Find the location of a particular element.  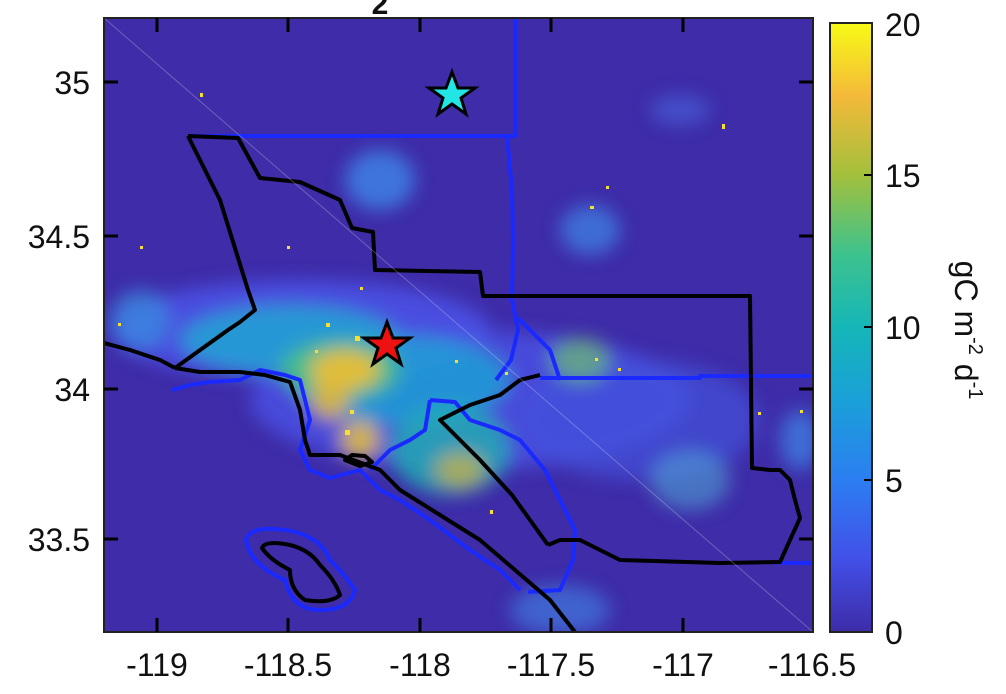

y-tick-label: 35 is located at coordinates (72, 83).